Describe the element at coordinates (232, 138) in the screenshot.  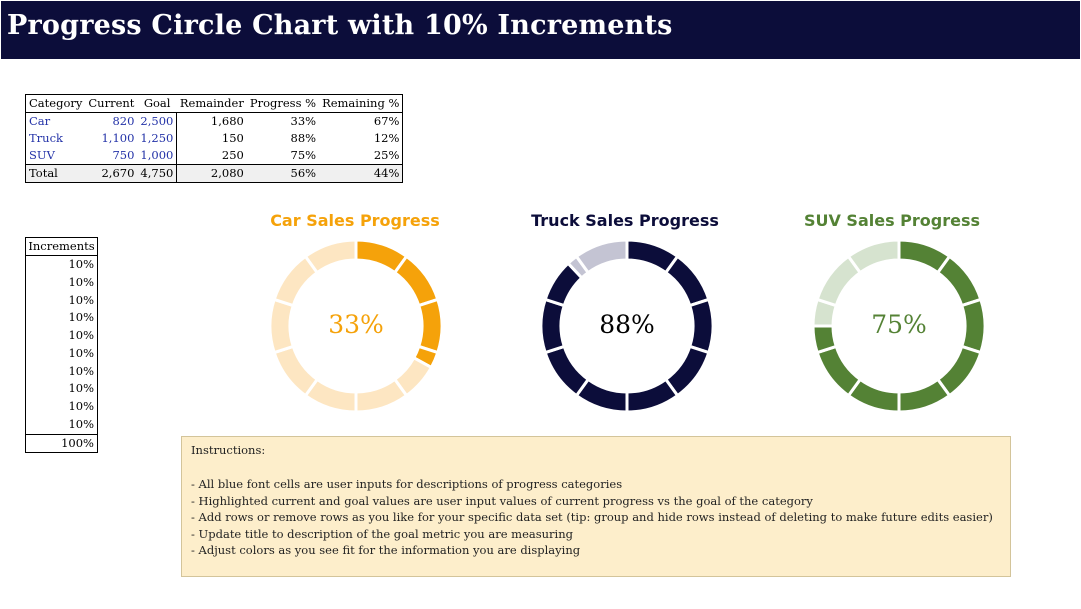
I see `remainder-cell: 150` at that location.